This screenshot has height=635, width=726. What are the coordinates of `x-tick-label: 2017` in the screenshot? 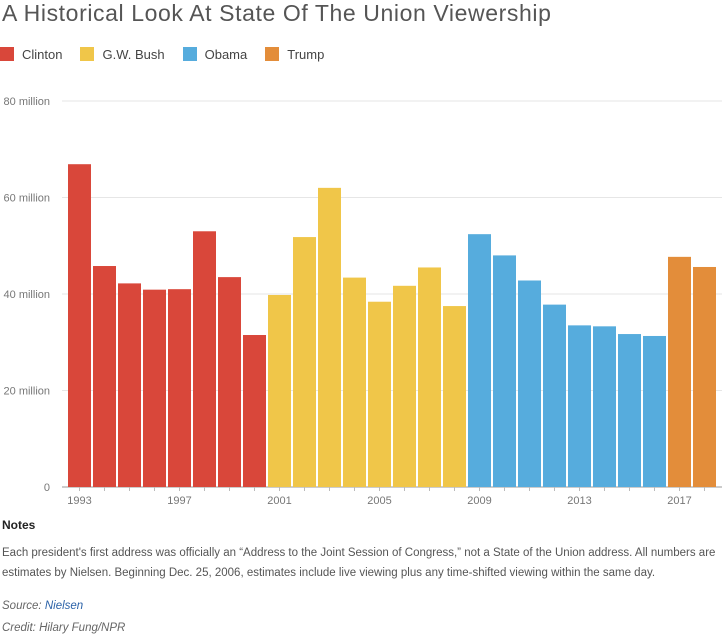 It's located at (679, 501).